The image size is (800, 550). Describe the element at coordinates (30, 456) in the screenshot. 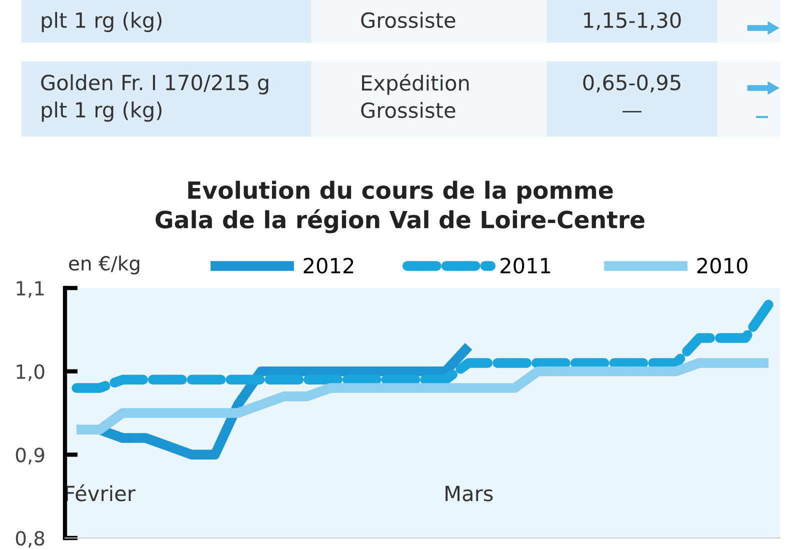

I see `y-tick-label: 0,9` at that location.